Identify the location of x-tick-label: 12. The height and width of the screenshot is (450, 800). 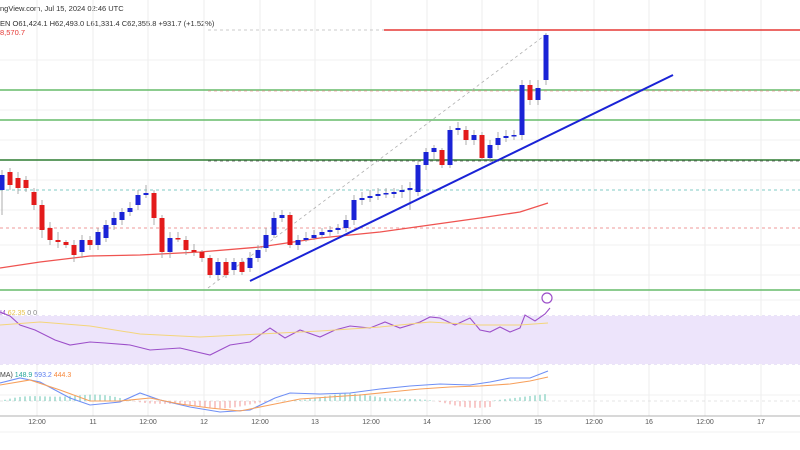
(204, 422).